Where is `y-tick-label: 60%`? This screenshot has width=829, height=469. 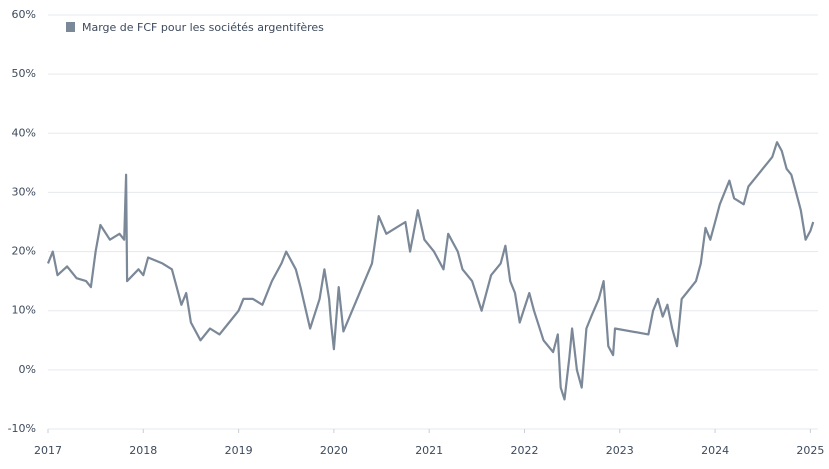 y-tick-label: 60% is located at coordinates (24, 14).